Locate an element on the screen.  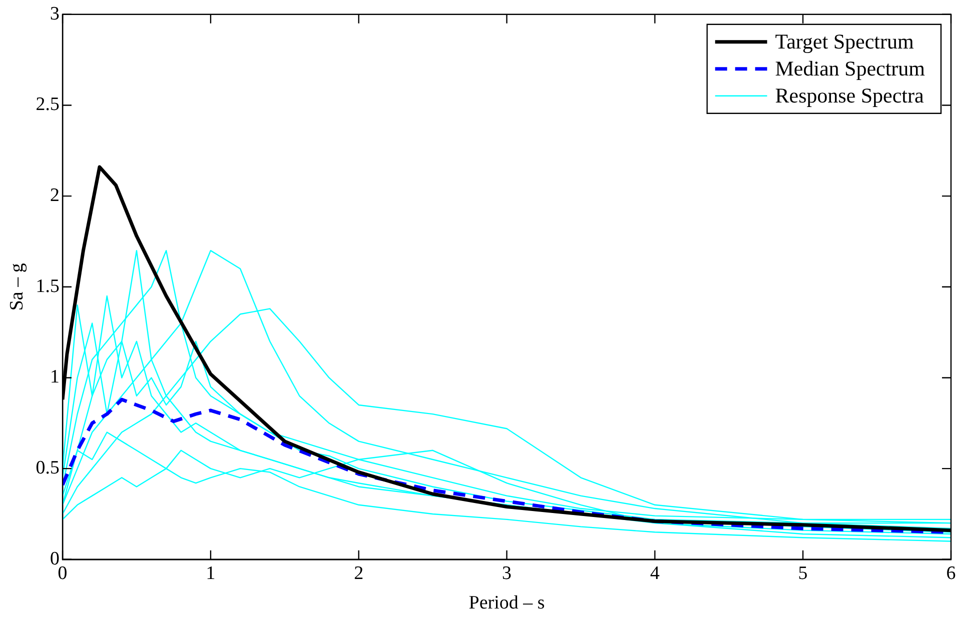
x-tick-label: 3 is located at coordinates (507, 573).